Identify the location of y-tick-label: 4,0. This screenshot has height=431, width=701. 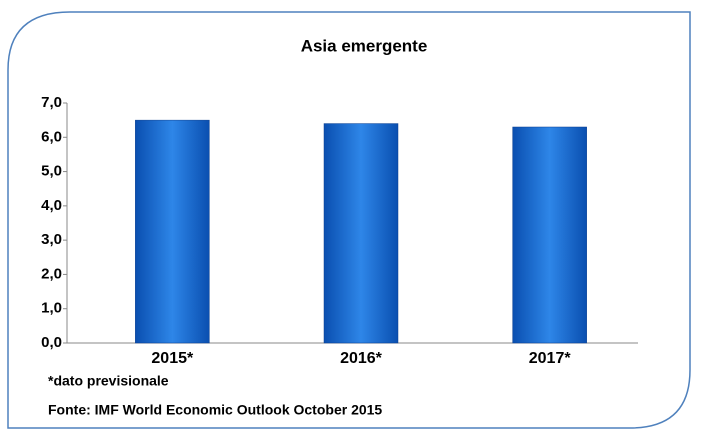
(51, 205).